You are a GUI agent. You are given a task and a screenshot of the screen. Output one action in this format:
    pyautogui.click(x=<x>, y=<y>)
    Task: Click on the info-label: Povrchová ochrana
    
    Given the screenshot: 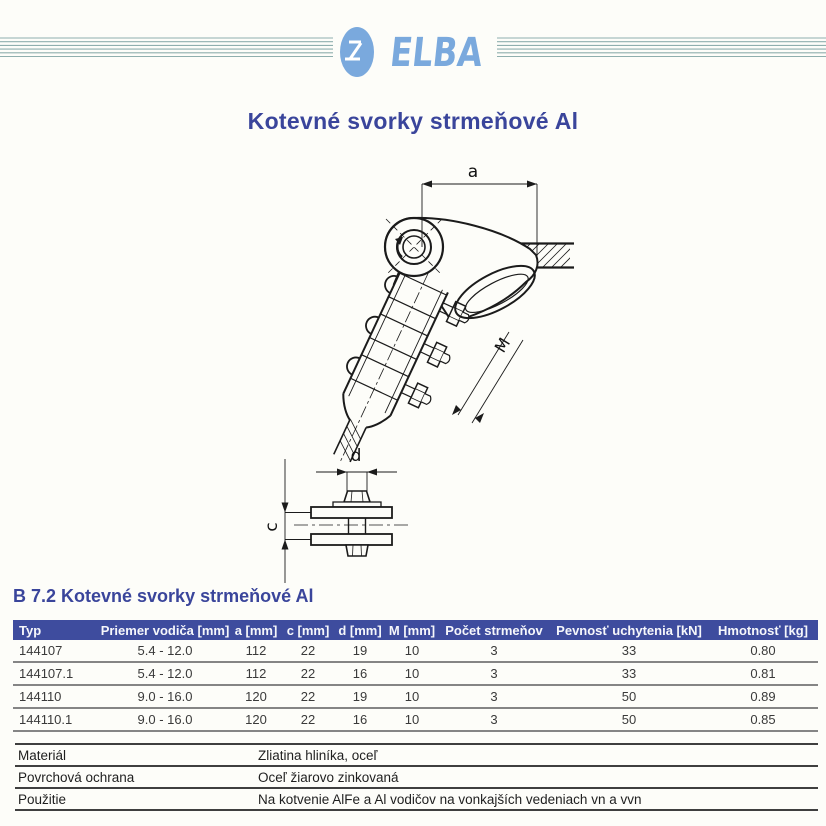 What is the action you would take?
    pyautogui.click(x=136, y=777)
    